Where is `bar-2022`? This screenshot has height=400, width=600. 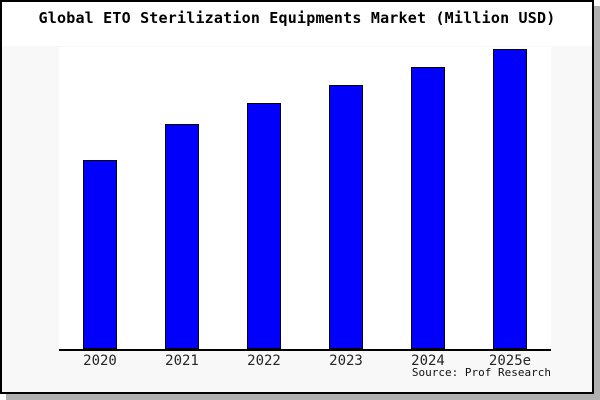
bar-2022 is located at coordinates (264, 226).